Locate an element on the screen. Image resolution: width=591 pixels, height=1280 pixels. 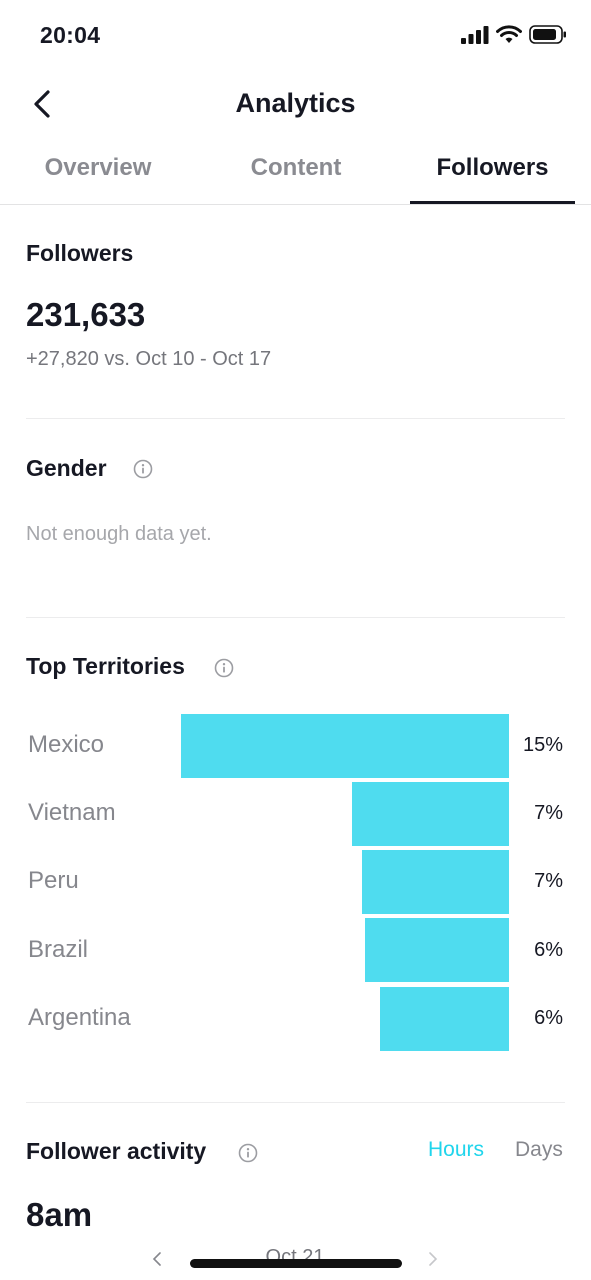
hours-toggle: Hours is located at coordinates (456, 1149).